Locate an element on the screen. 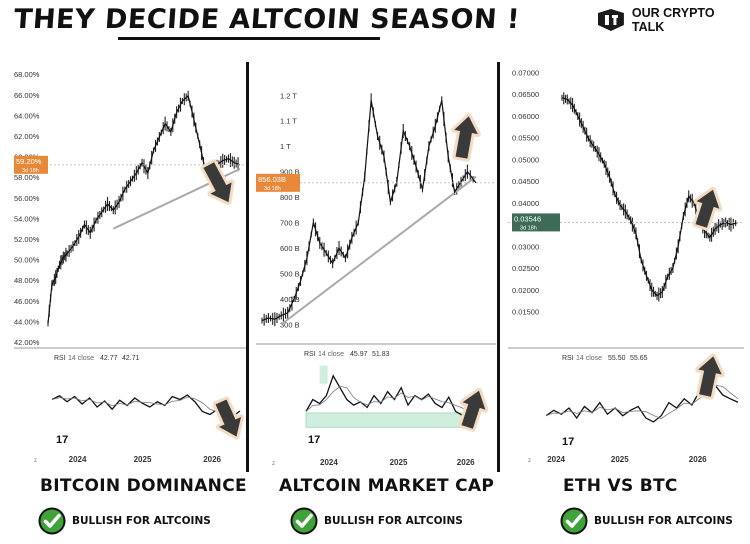  our-crypto-talk-logo-icon is located at coordinates (610, 20).